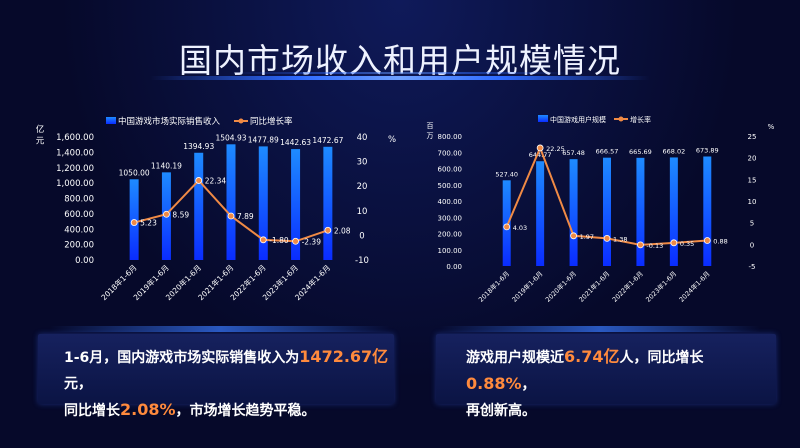 The height and width of the screenshot is (448, 800). Describe the element at coordinates (450, 153) in the screenshot. I see `users-y-tick: 700.00` at that location.